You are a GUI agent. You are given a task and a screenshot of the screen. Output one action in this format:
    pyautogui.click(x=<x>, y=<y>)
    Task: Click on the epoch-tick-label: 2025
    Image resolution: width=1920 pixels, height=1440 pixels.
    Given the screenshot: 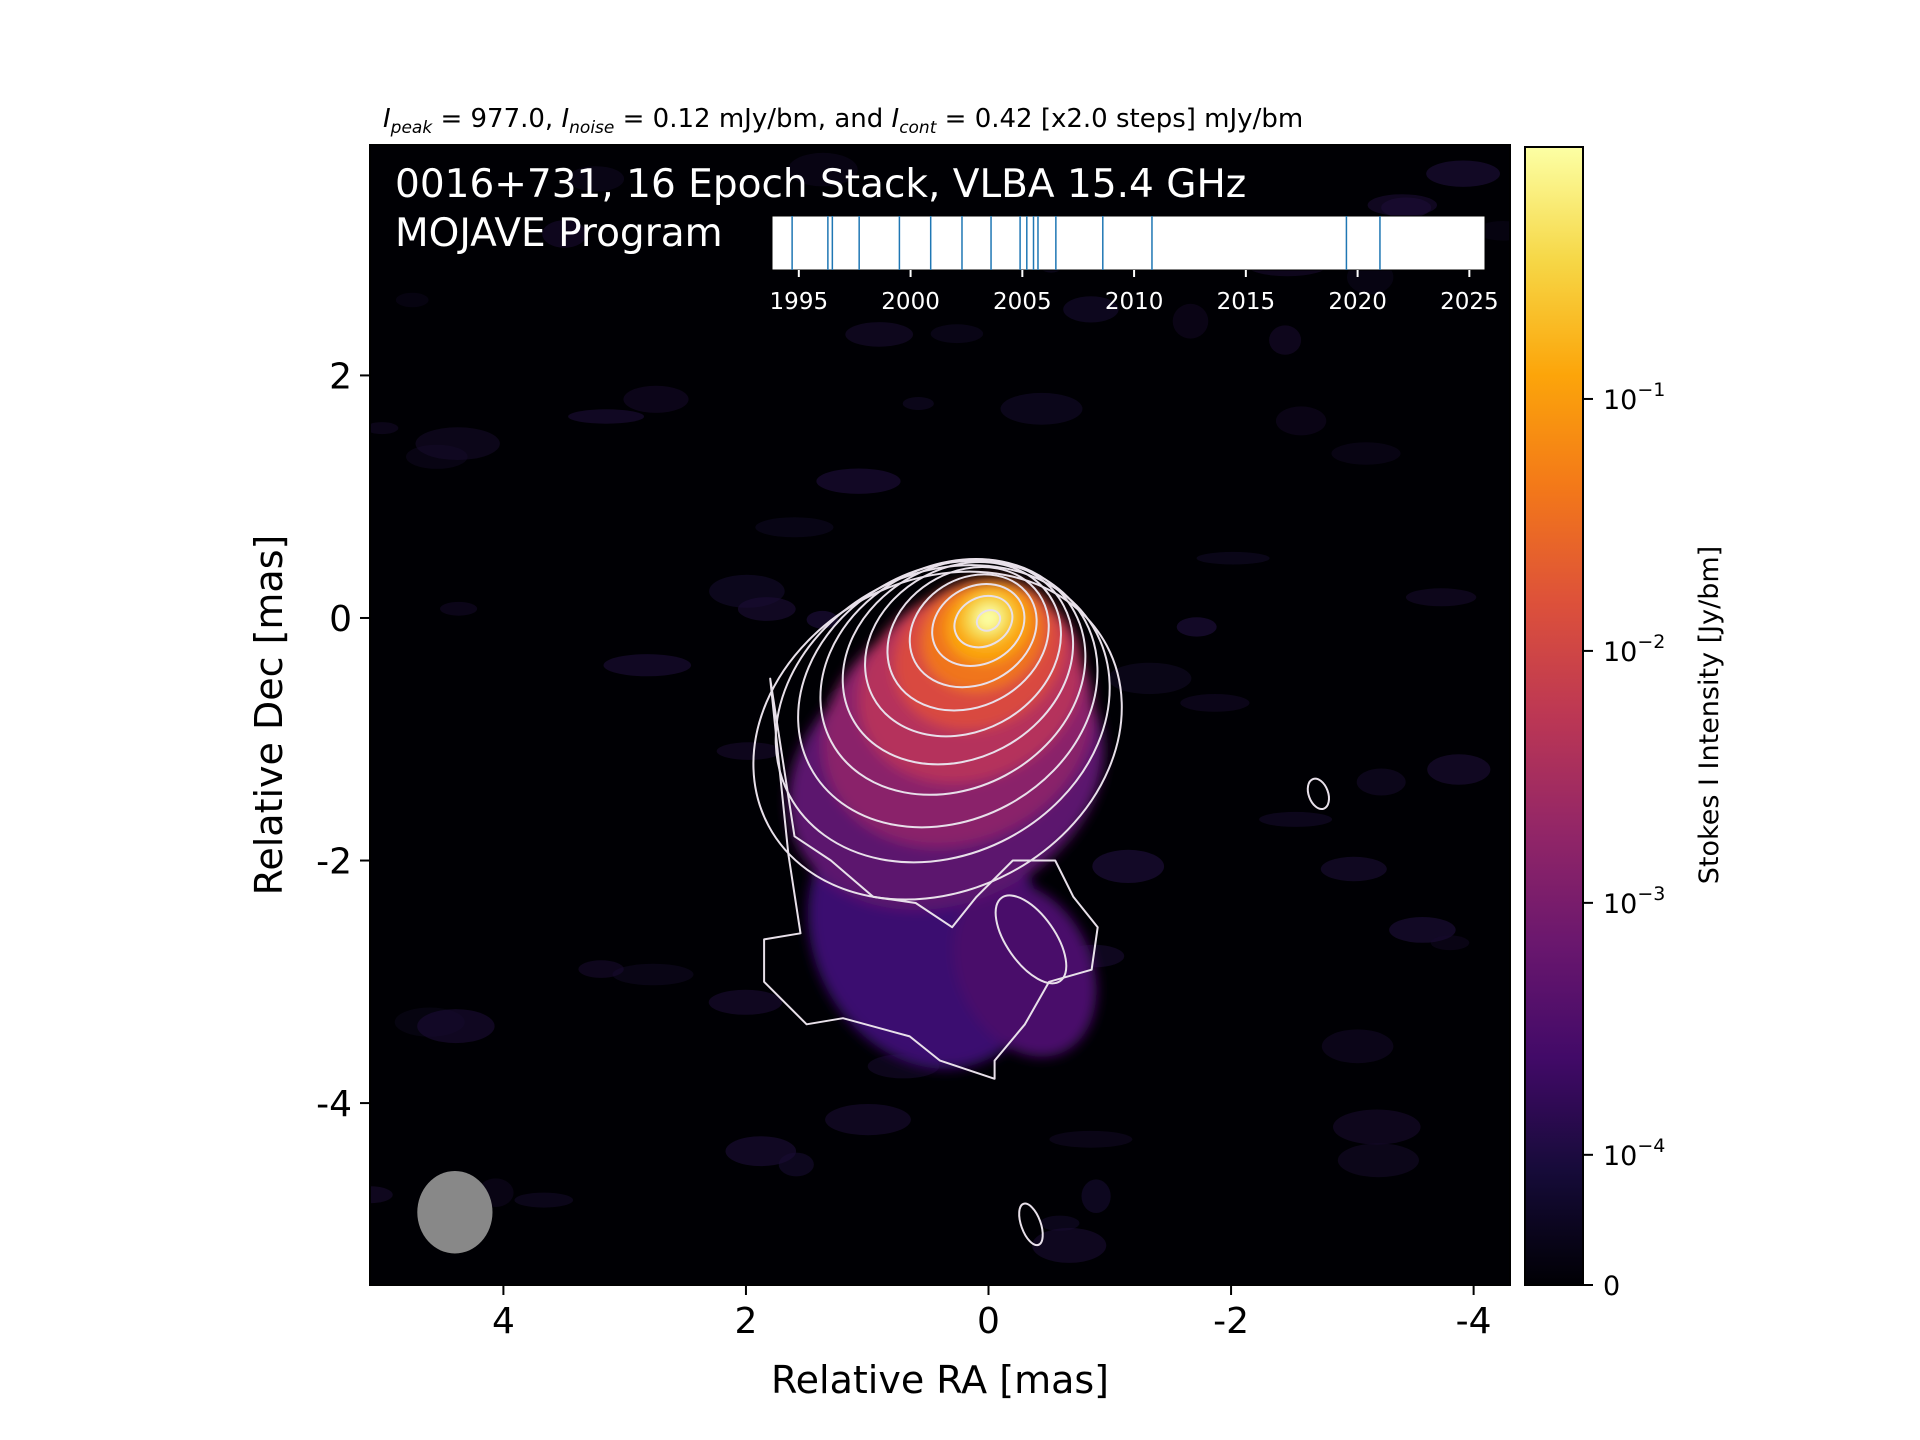 What is the action you would take?
    pyautogui.click(x=1469, y=302)
    